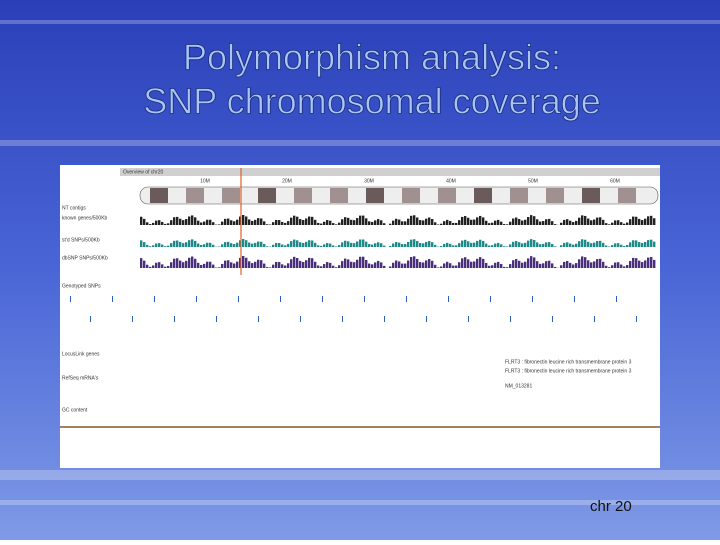 The width and height of the screenshot is (720, 545). Describe the element at coordinates (360, 427) in the screenshot. I see `gc-line` at that location.